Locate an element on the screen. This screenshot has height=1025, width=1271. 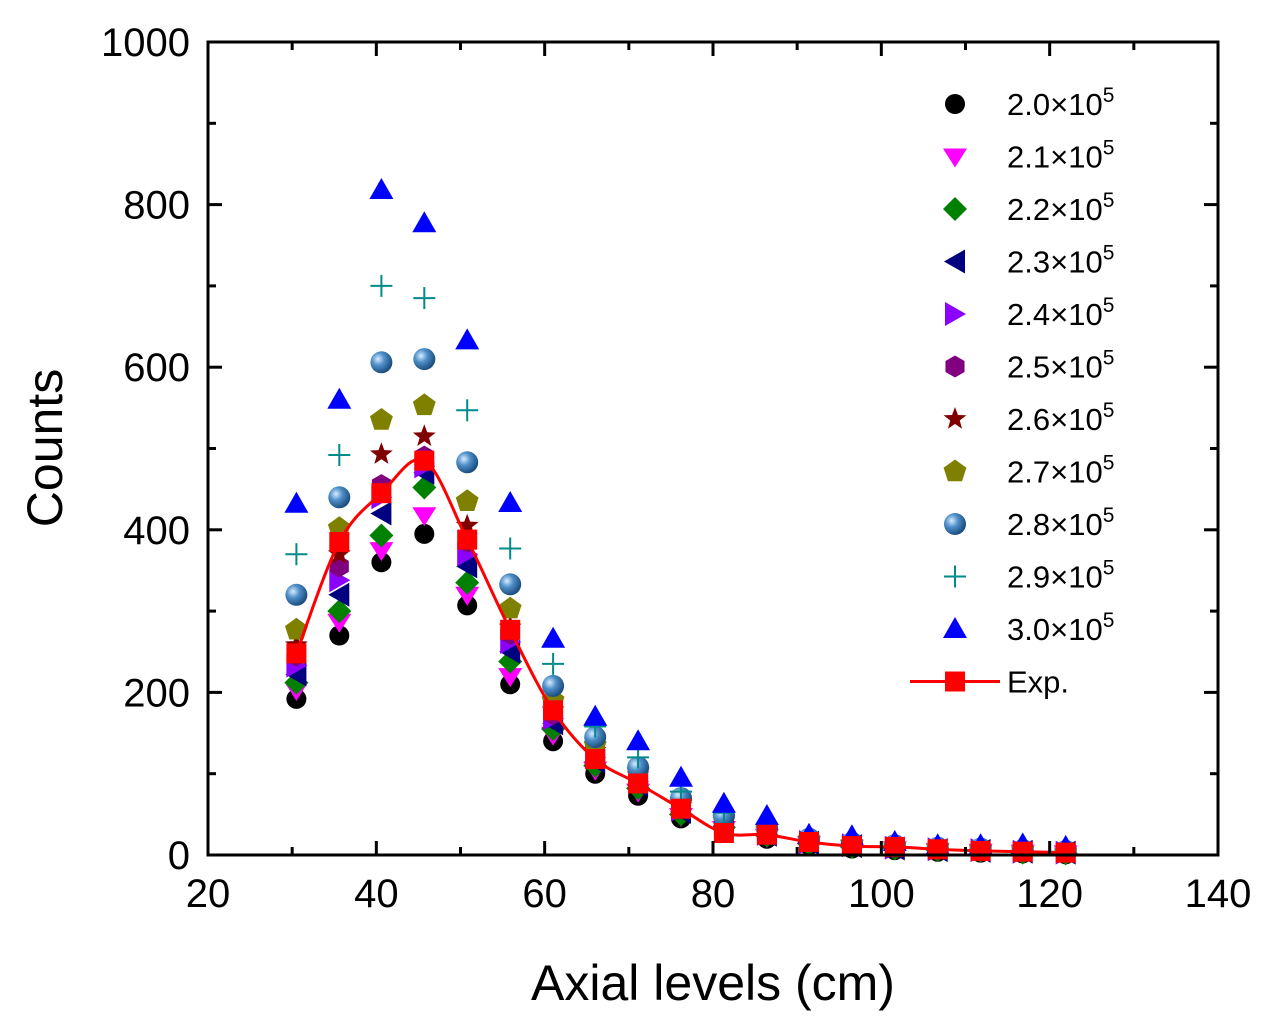
legend-label-4: 2.4×10⁵ is located at coordinates (1060, 313).